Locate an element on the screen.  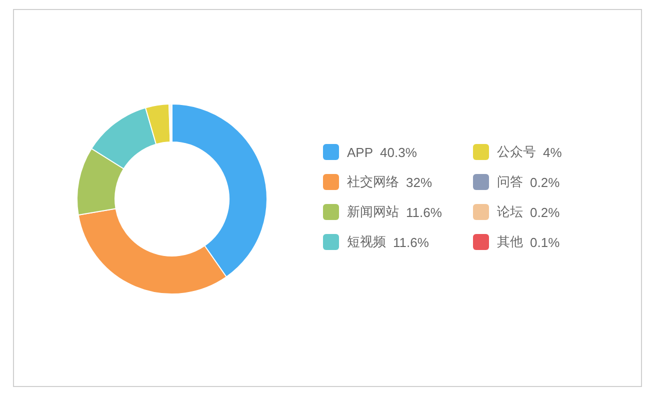
legend-label: 其他 is located at coordinates (510, 242).